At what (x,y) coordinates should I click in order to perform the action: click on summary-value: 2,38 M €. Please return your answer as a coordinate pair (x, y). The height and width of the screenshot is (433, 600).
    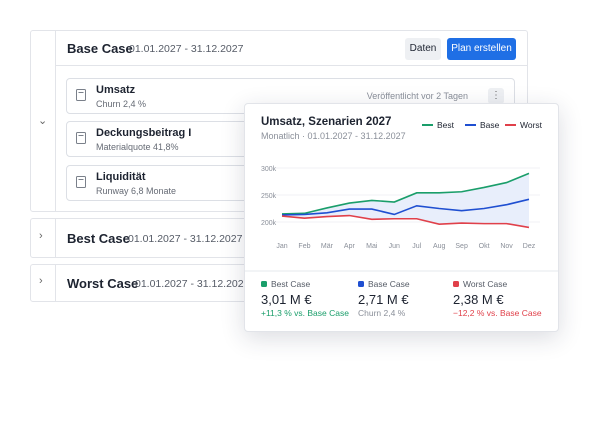
    Looking at the image, I should click on (478, 299).